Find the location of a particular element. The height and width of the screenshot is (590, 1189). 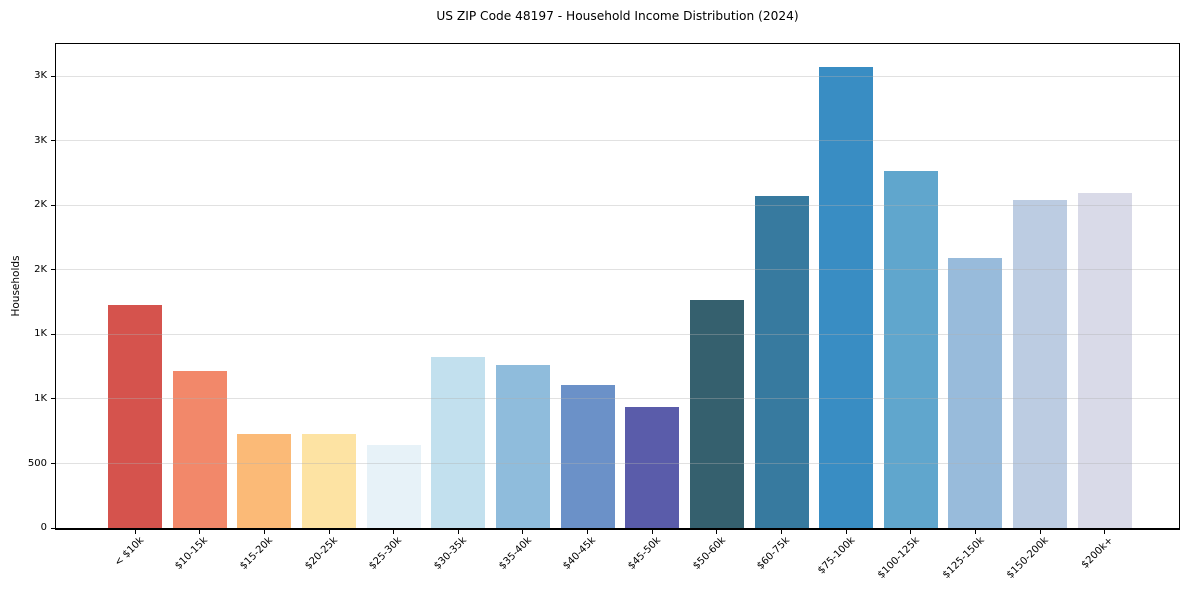

x-tick-label-text: $200k+ is located at coordinates (1097, 553).